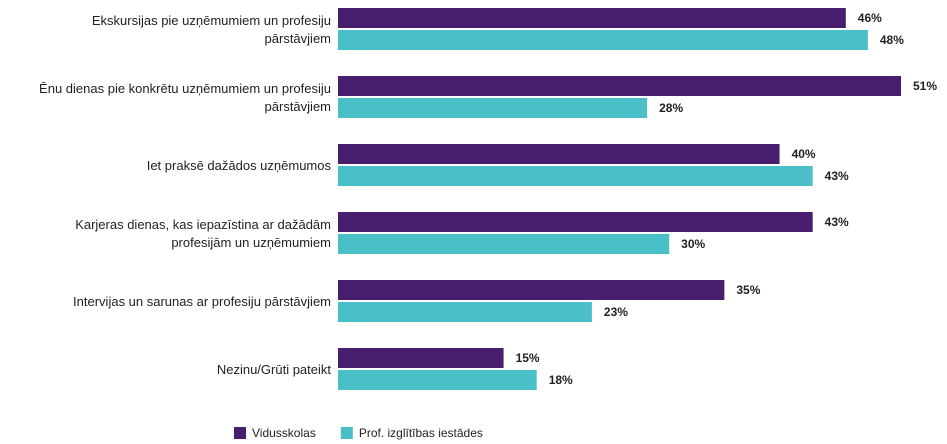 Image resolution: width=947 pixels, height=444 pixels. I want to click on value-label: 18%, so click(561, 380).